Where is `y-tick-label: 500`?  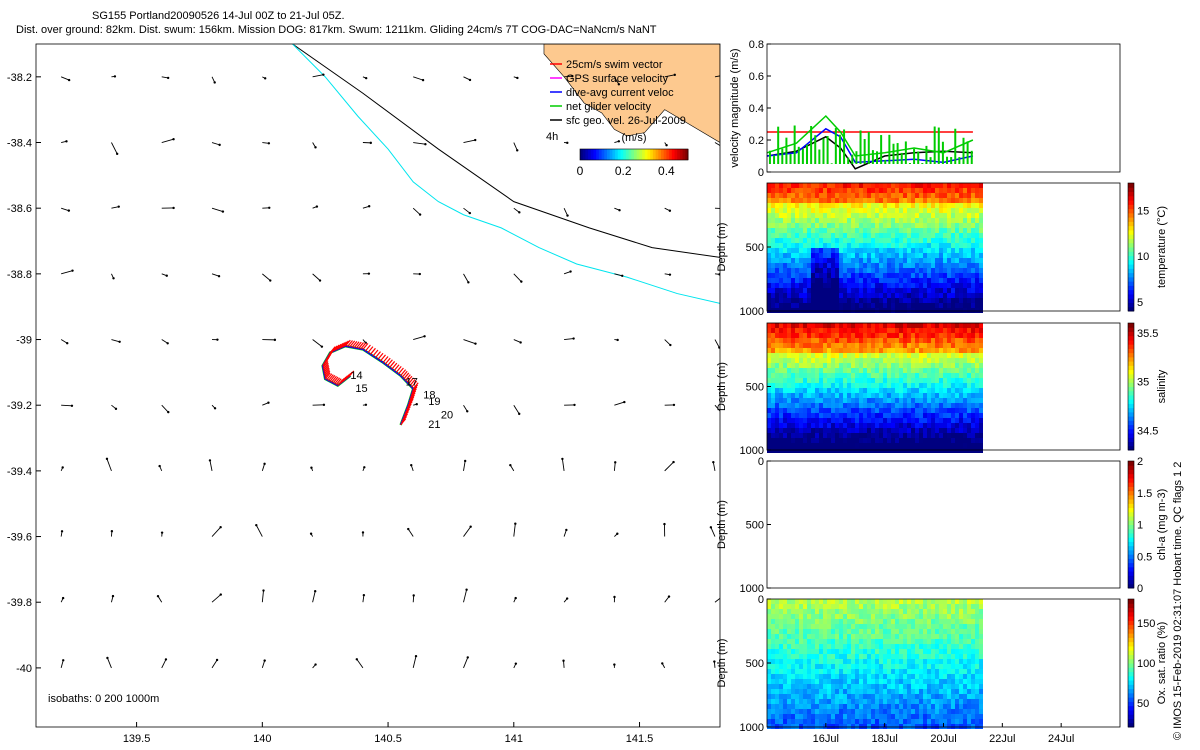
y-tick-label: 500 is located at coordinates (755, 526).